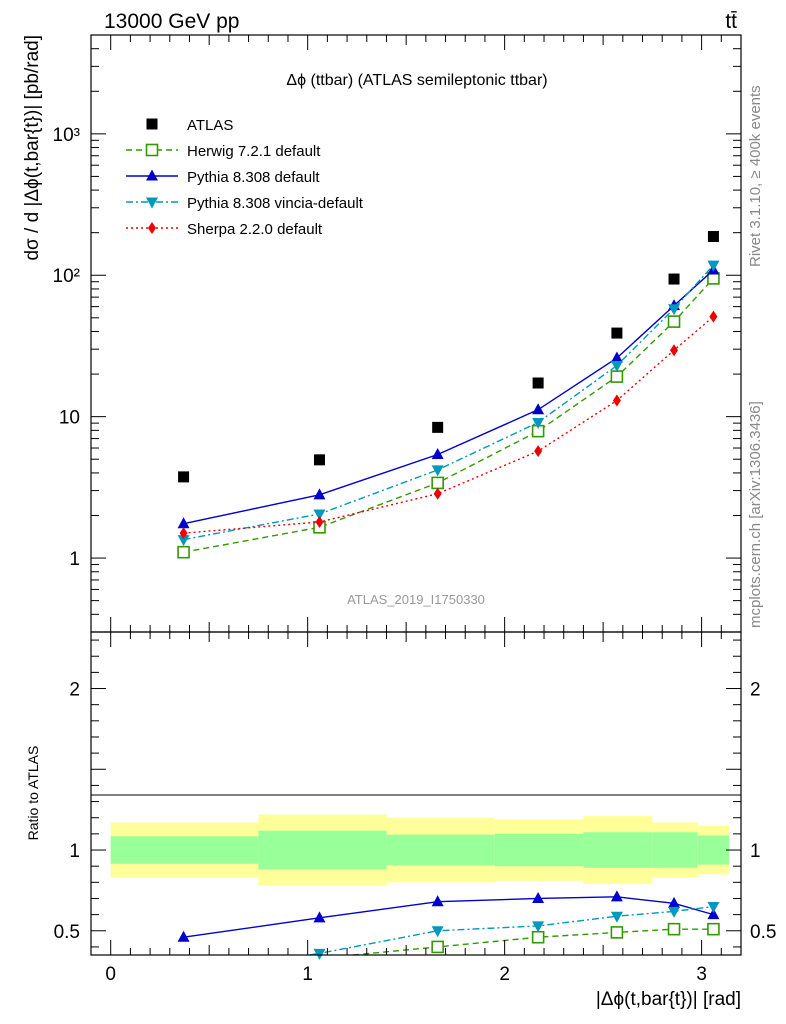 The width and height of the screenshot is (786, 1024). What do you see at coordinates (32, 148) in the screenshot?
I see `y-axis-label: dσ / d |Δϕ(t,bar{t})| [pb/rad]` at bounding box center [32, 148].